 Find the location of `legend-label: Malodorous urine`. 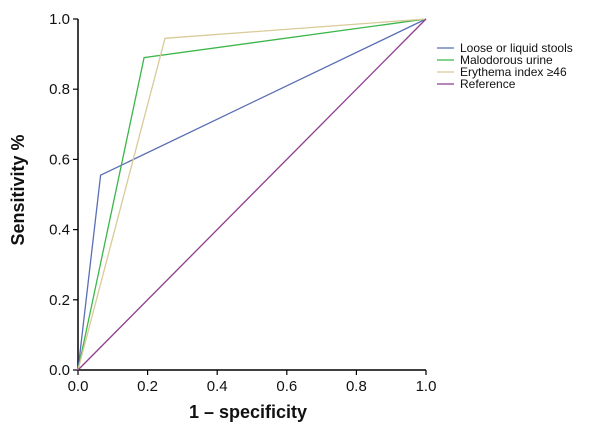

legend-label: Malodorous urine is located at coordinates (506, 60).